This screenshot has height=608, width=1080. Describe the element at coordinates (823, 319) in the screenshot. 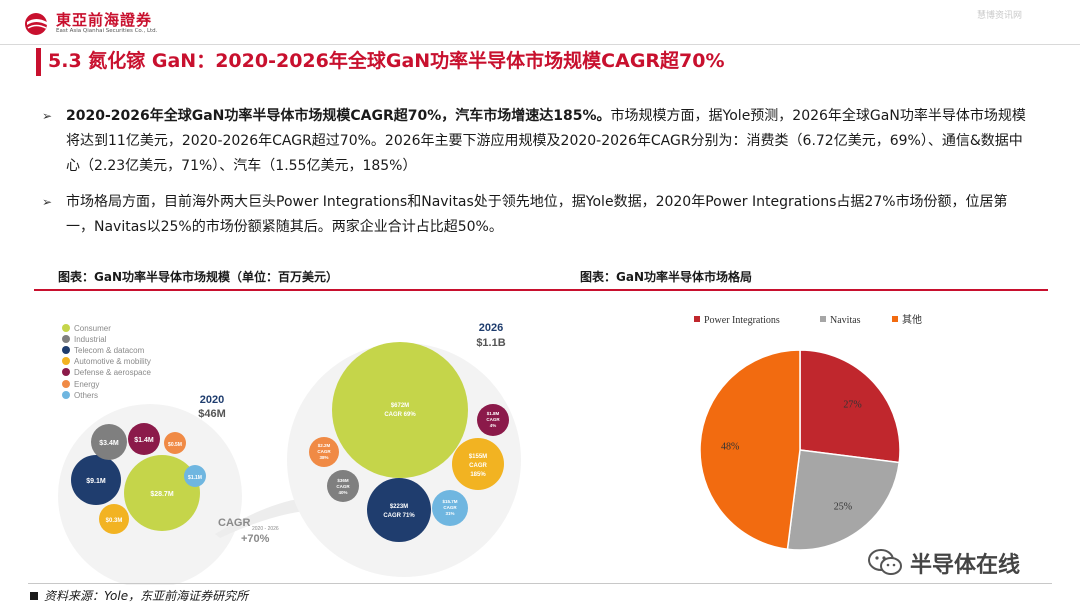

I see `legend-swatch-navitas` at that location.